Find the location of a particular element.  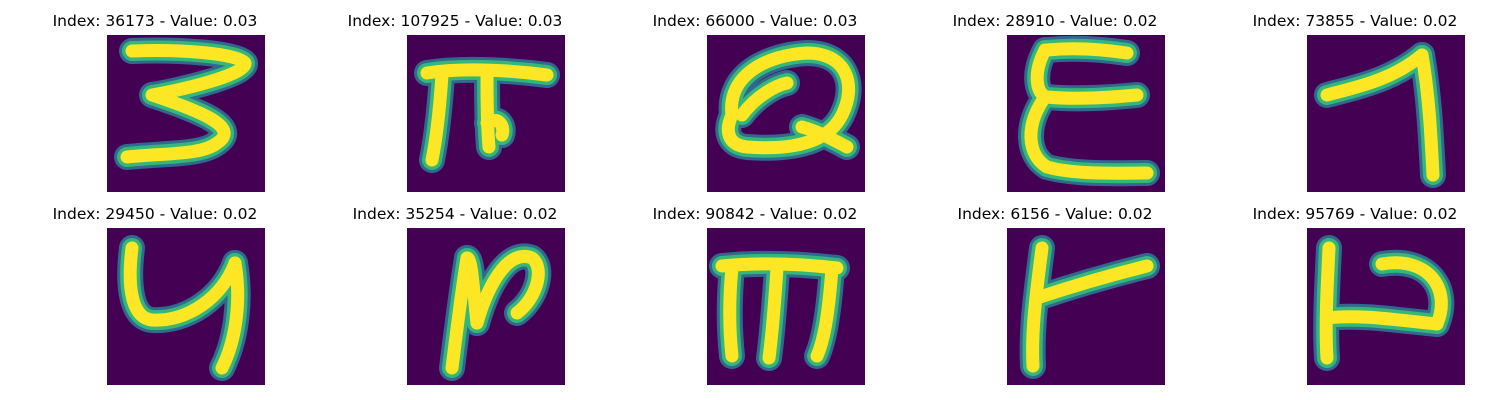

image-panel: Index: 73855 - Value: 0.02 is located at coordinates (1352, 100).